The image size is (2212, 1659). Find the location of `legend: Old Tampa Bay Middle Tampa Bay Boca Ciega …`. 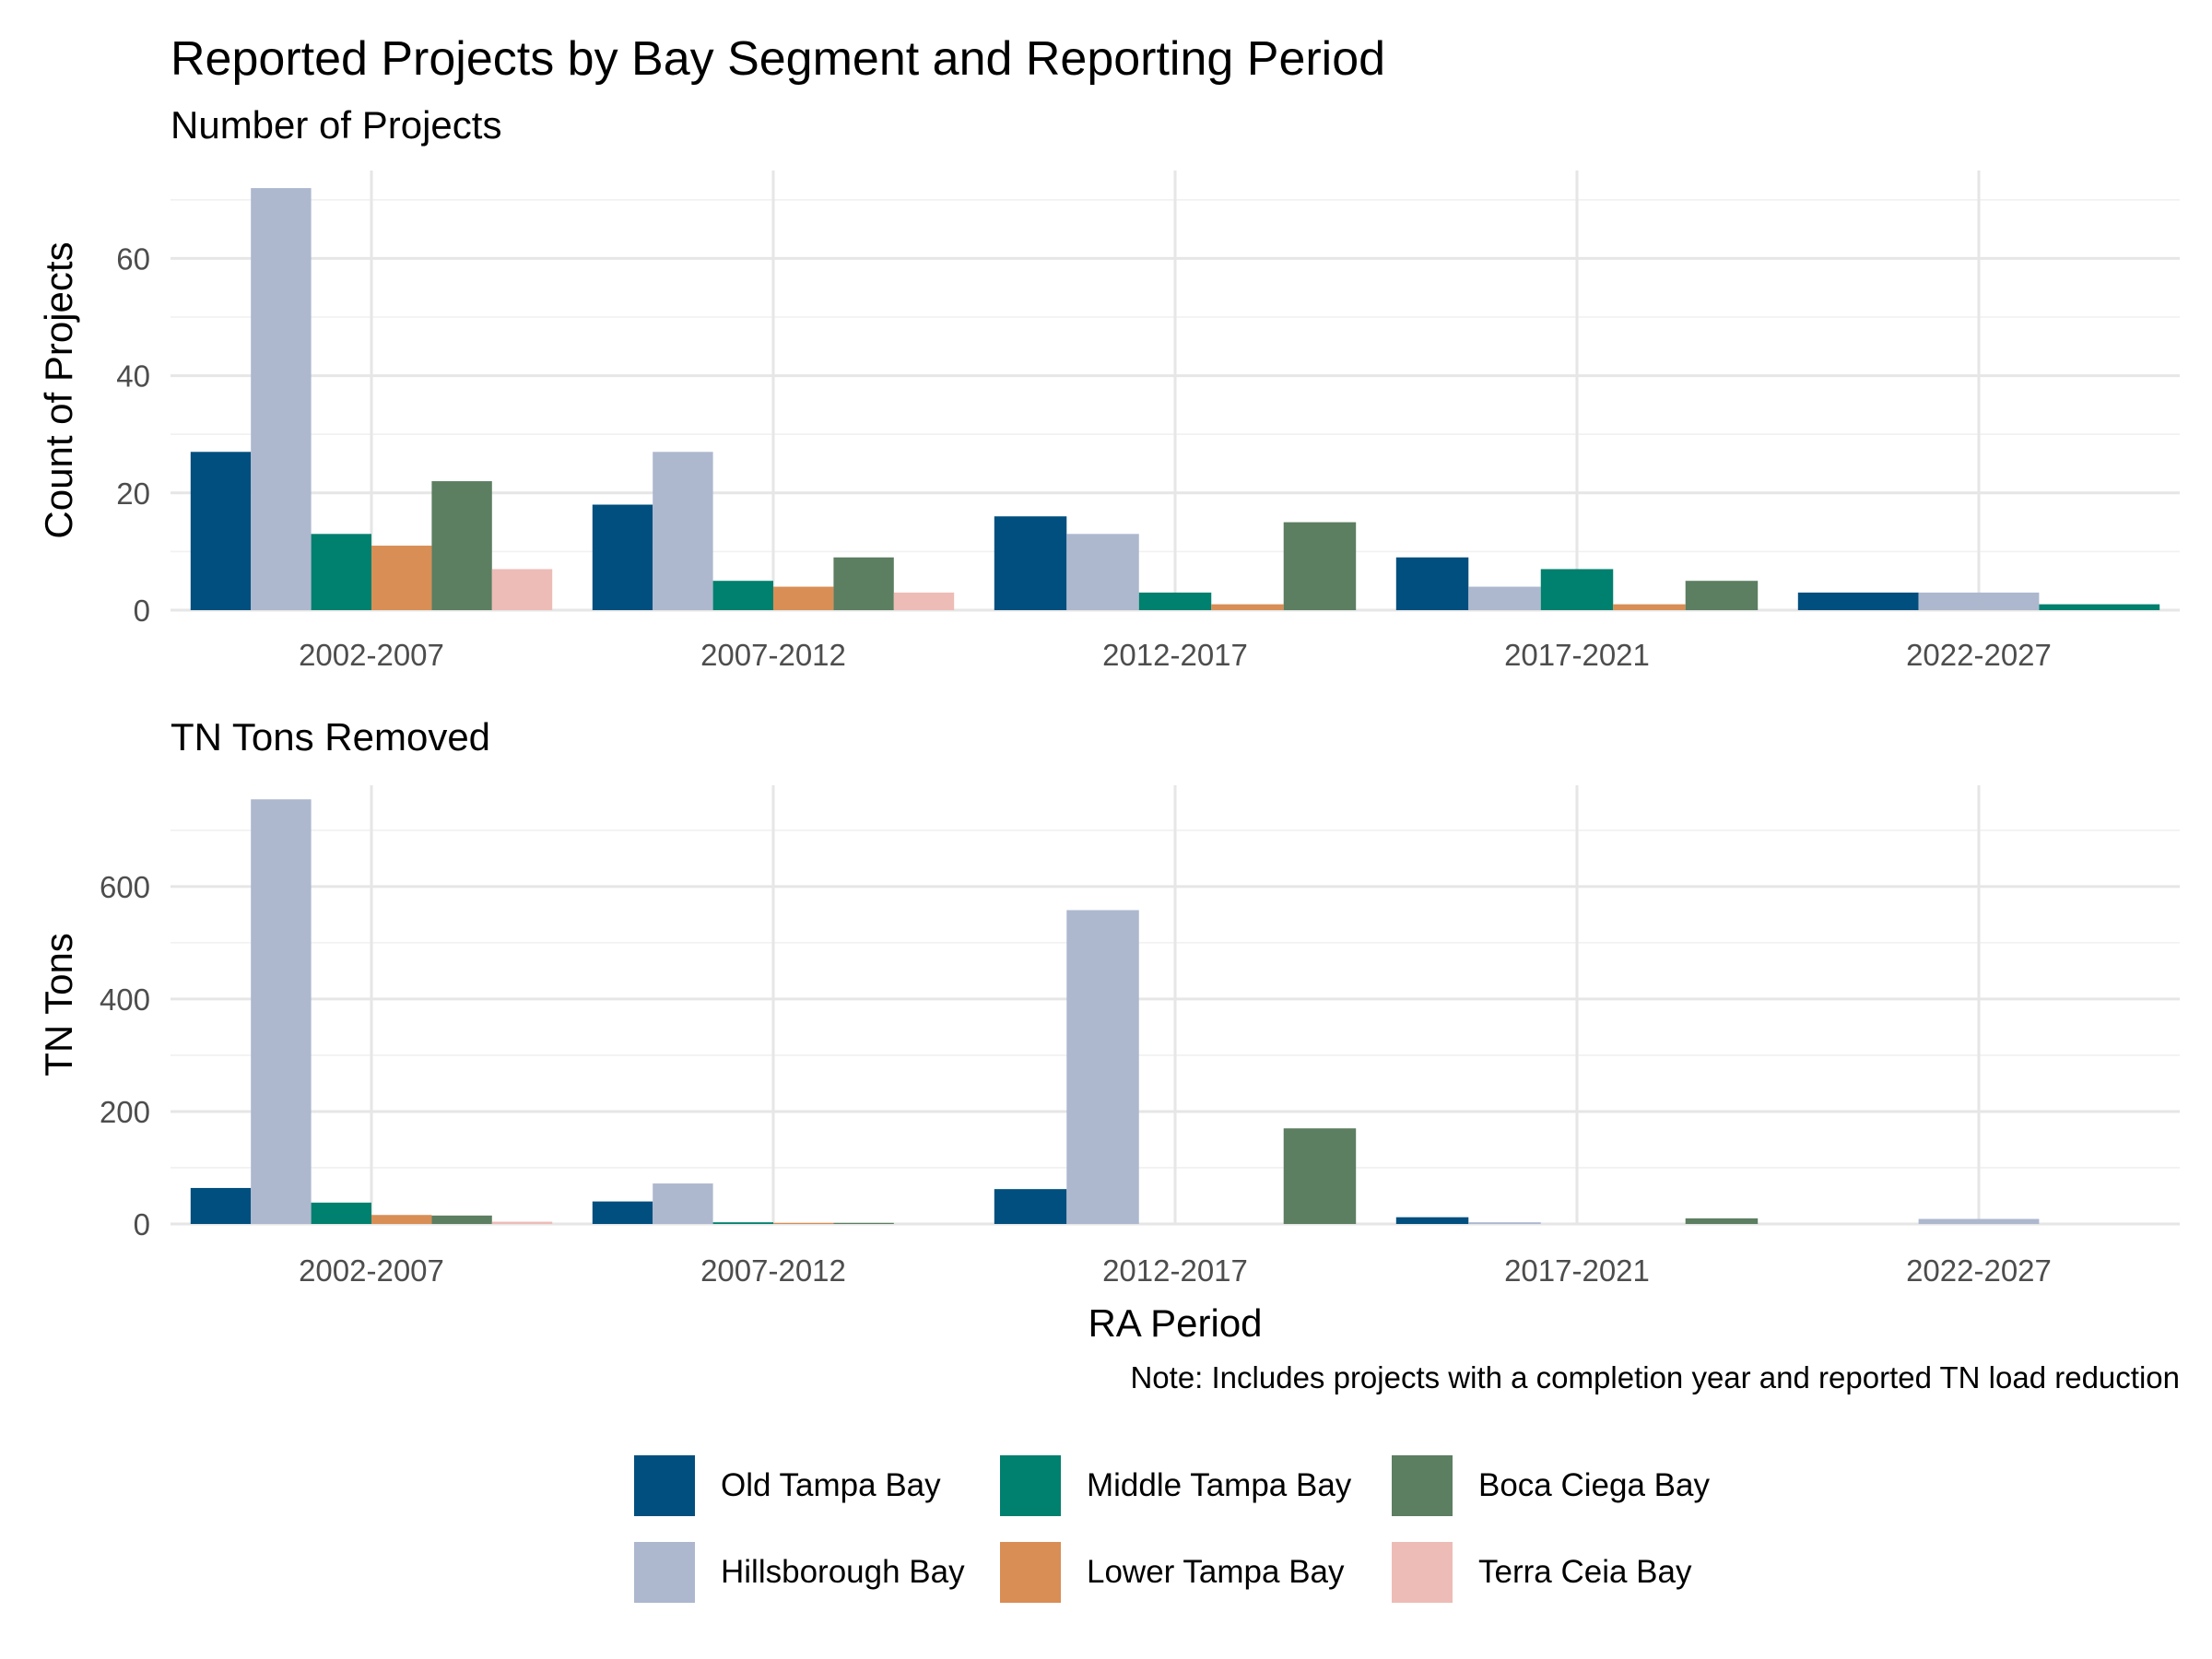

legend: Old Tampa Bay Middle Tampa Bay Boca Ciega … is located at coordinates (1233, 1537).